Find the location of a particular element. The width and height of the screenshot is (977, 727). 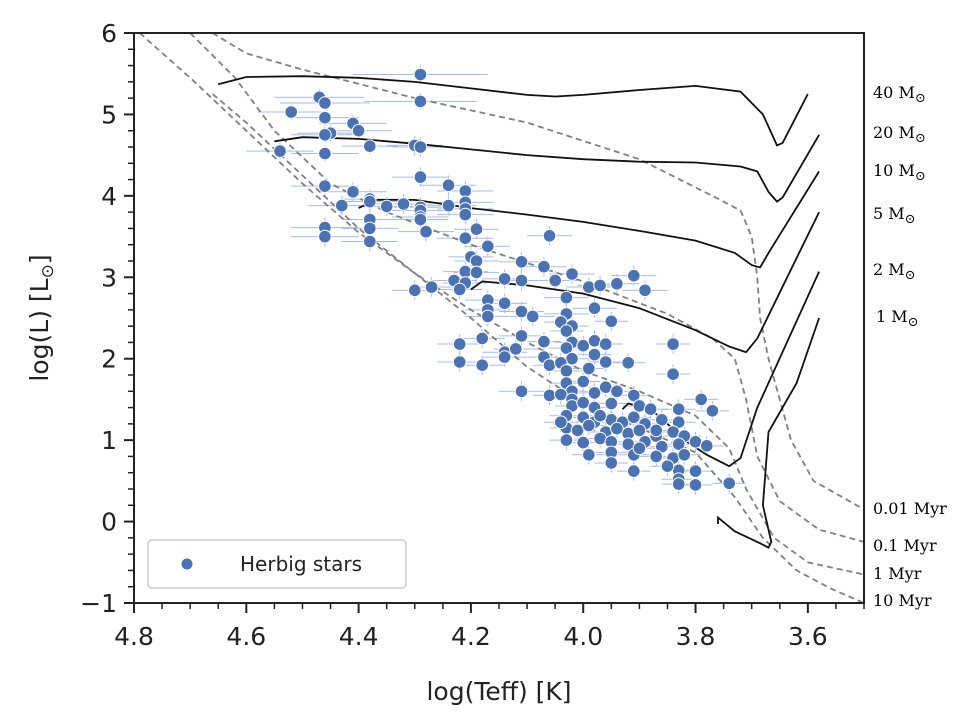

legend-marker is located at coordinates (187, 564).